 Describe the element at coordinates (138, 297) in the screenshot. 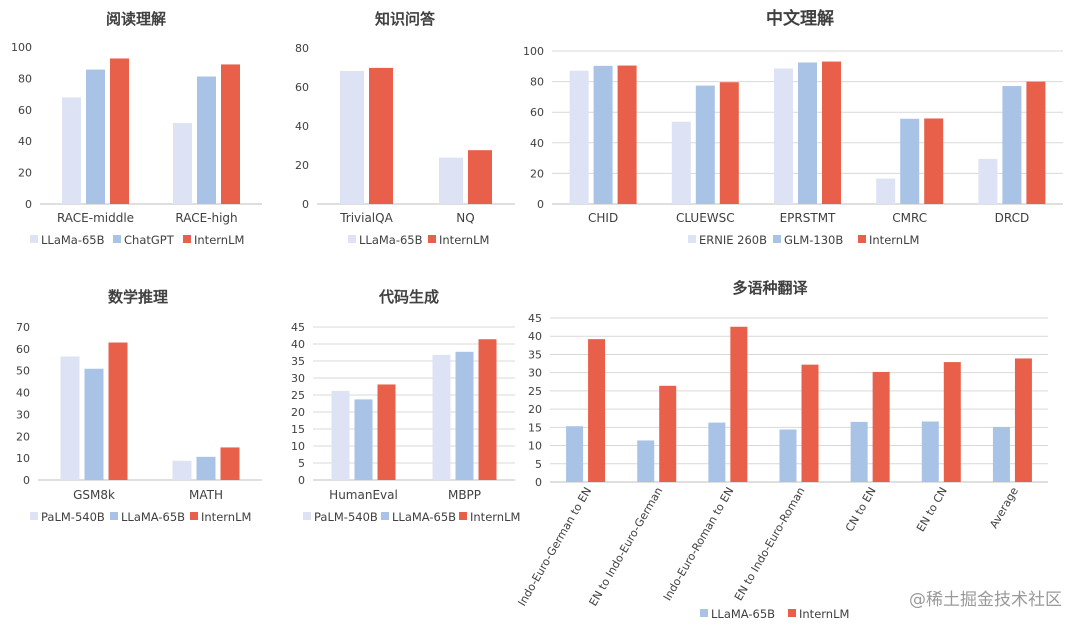

I see `math-title: 数学推理` at that location.